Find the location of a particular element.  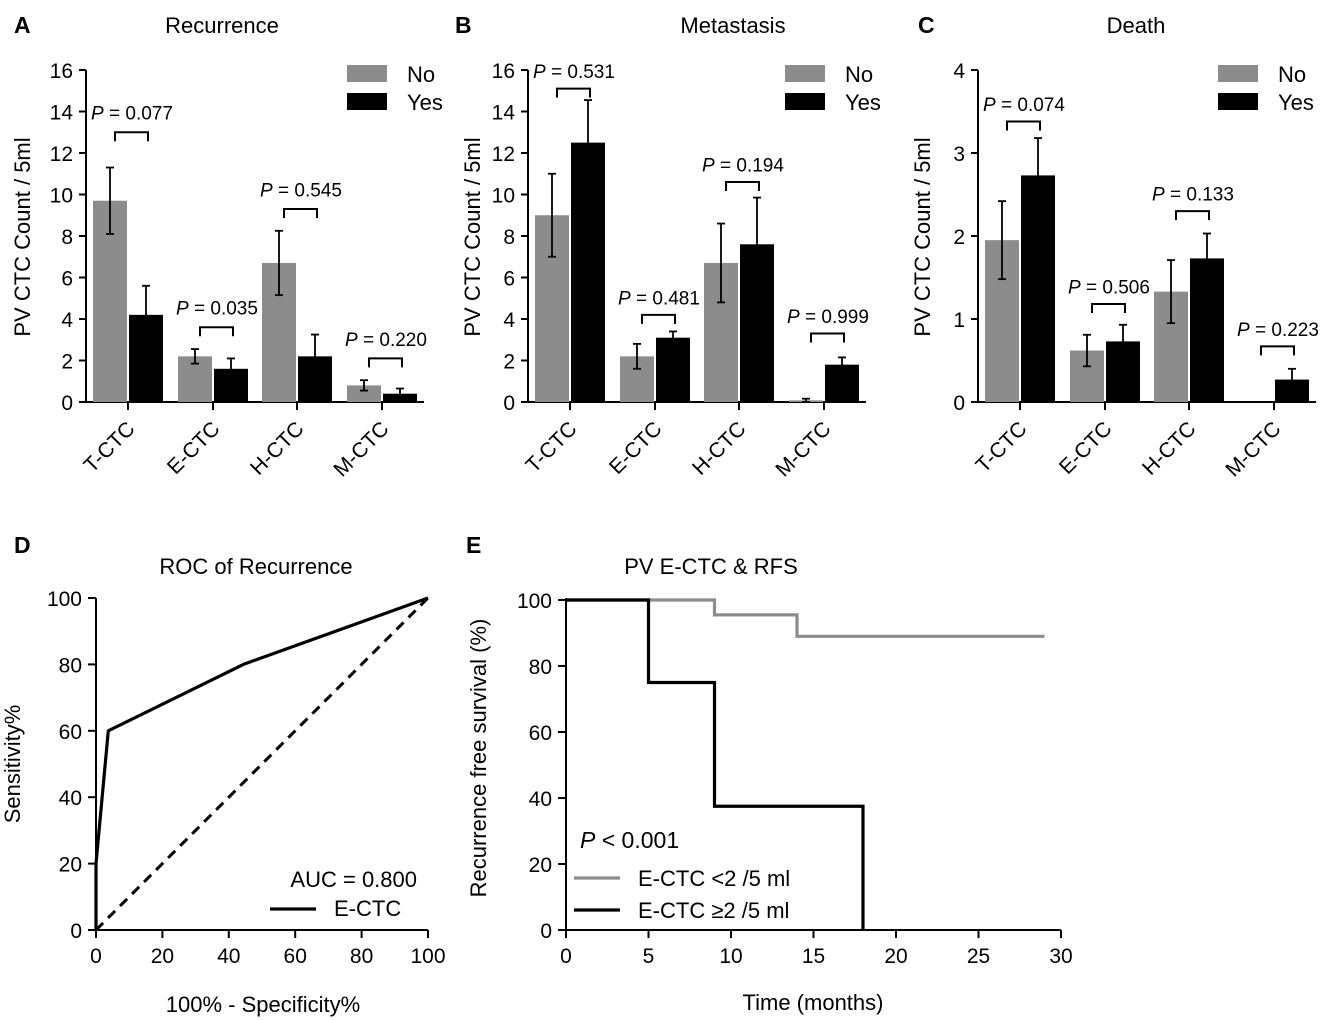

p-value-label: P = 0.545 is located at coordinates (301, 190).